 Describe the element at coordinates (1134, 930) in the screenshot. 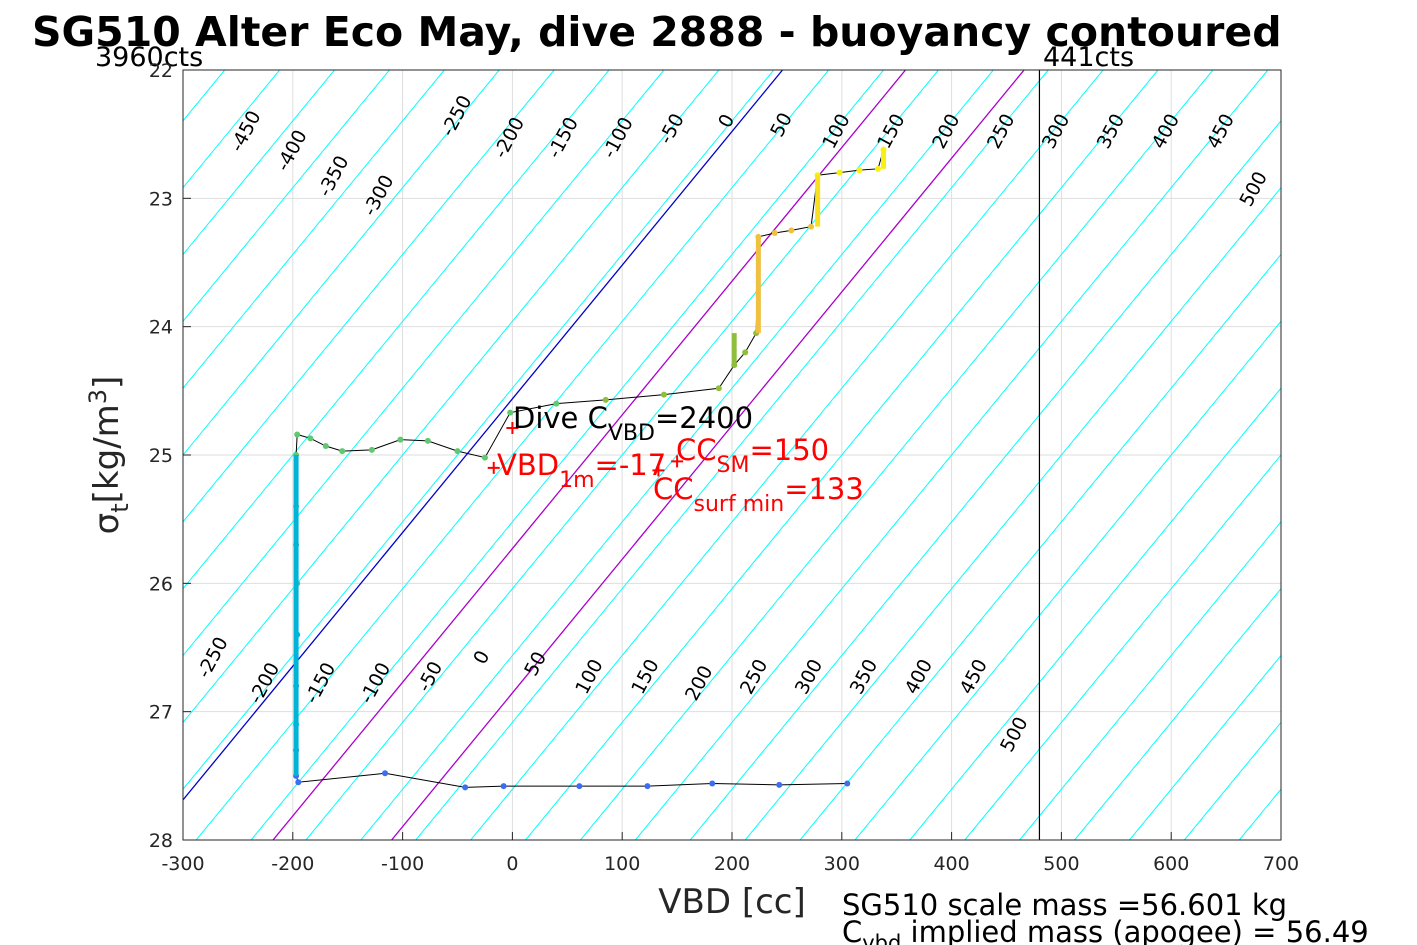

I see `footer-cvbd-rest: implied mass (apogee) = 56.49` at that location.